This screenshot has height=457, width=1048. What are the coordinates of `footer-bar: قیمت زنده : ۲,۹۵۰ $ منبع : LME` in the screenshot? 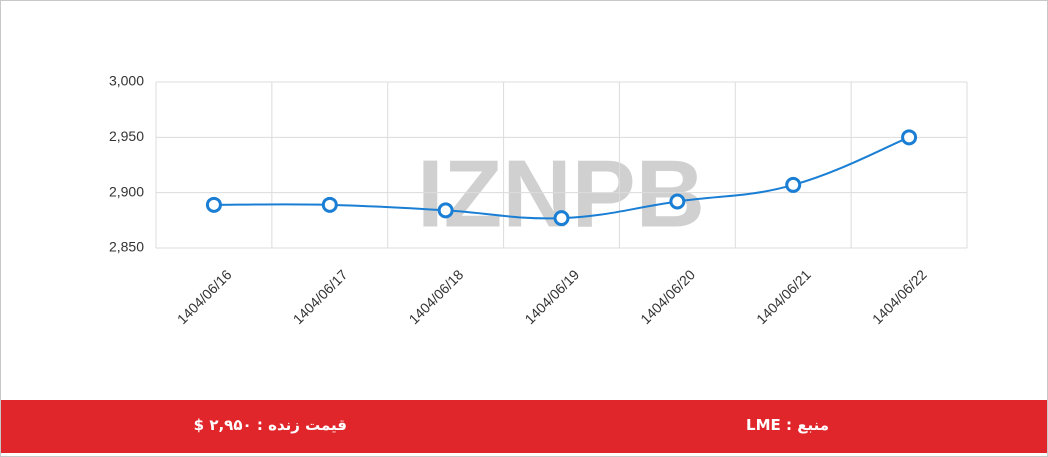 It's located at (524, 426).